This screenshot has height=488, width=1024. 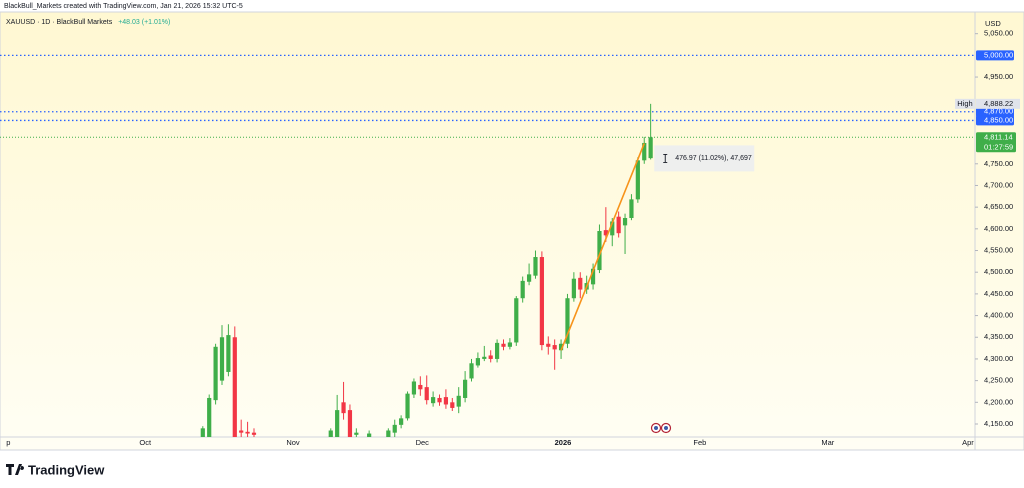 I want to click on x-tick-label: Dec, so click(x=423, y=442).